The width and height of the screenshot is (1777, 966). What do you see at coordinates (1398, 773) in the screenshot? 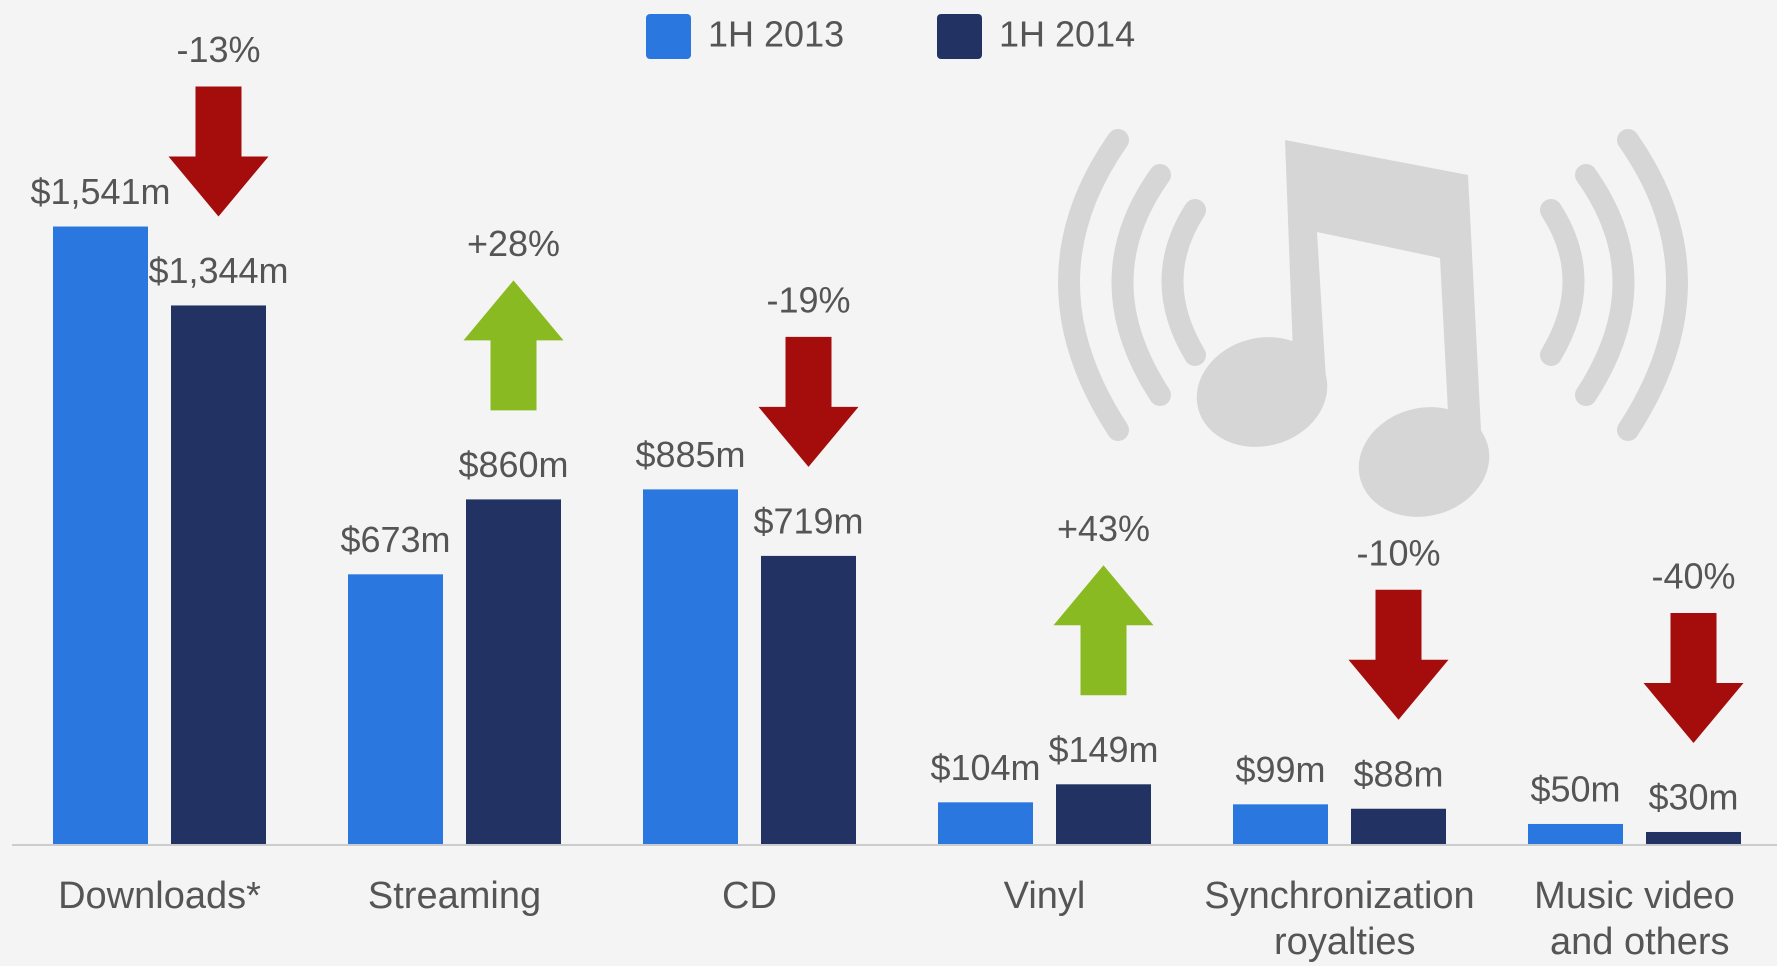
I see `value-label: $88m` at bounding box center [1398, 773].